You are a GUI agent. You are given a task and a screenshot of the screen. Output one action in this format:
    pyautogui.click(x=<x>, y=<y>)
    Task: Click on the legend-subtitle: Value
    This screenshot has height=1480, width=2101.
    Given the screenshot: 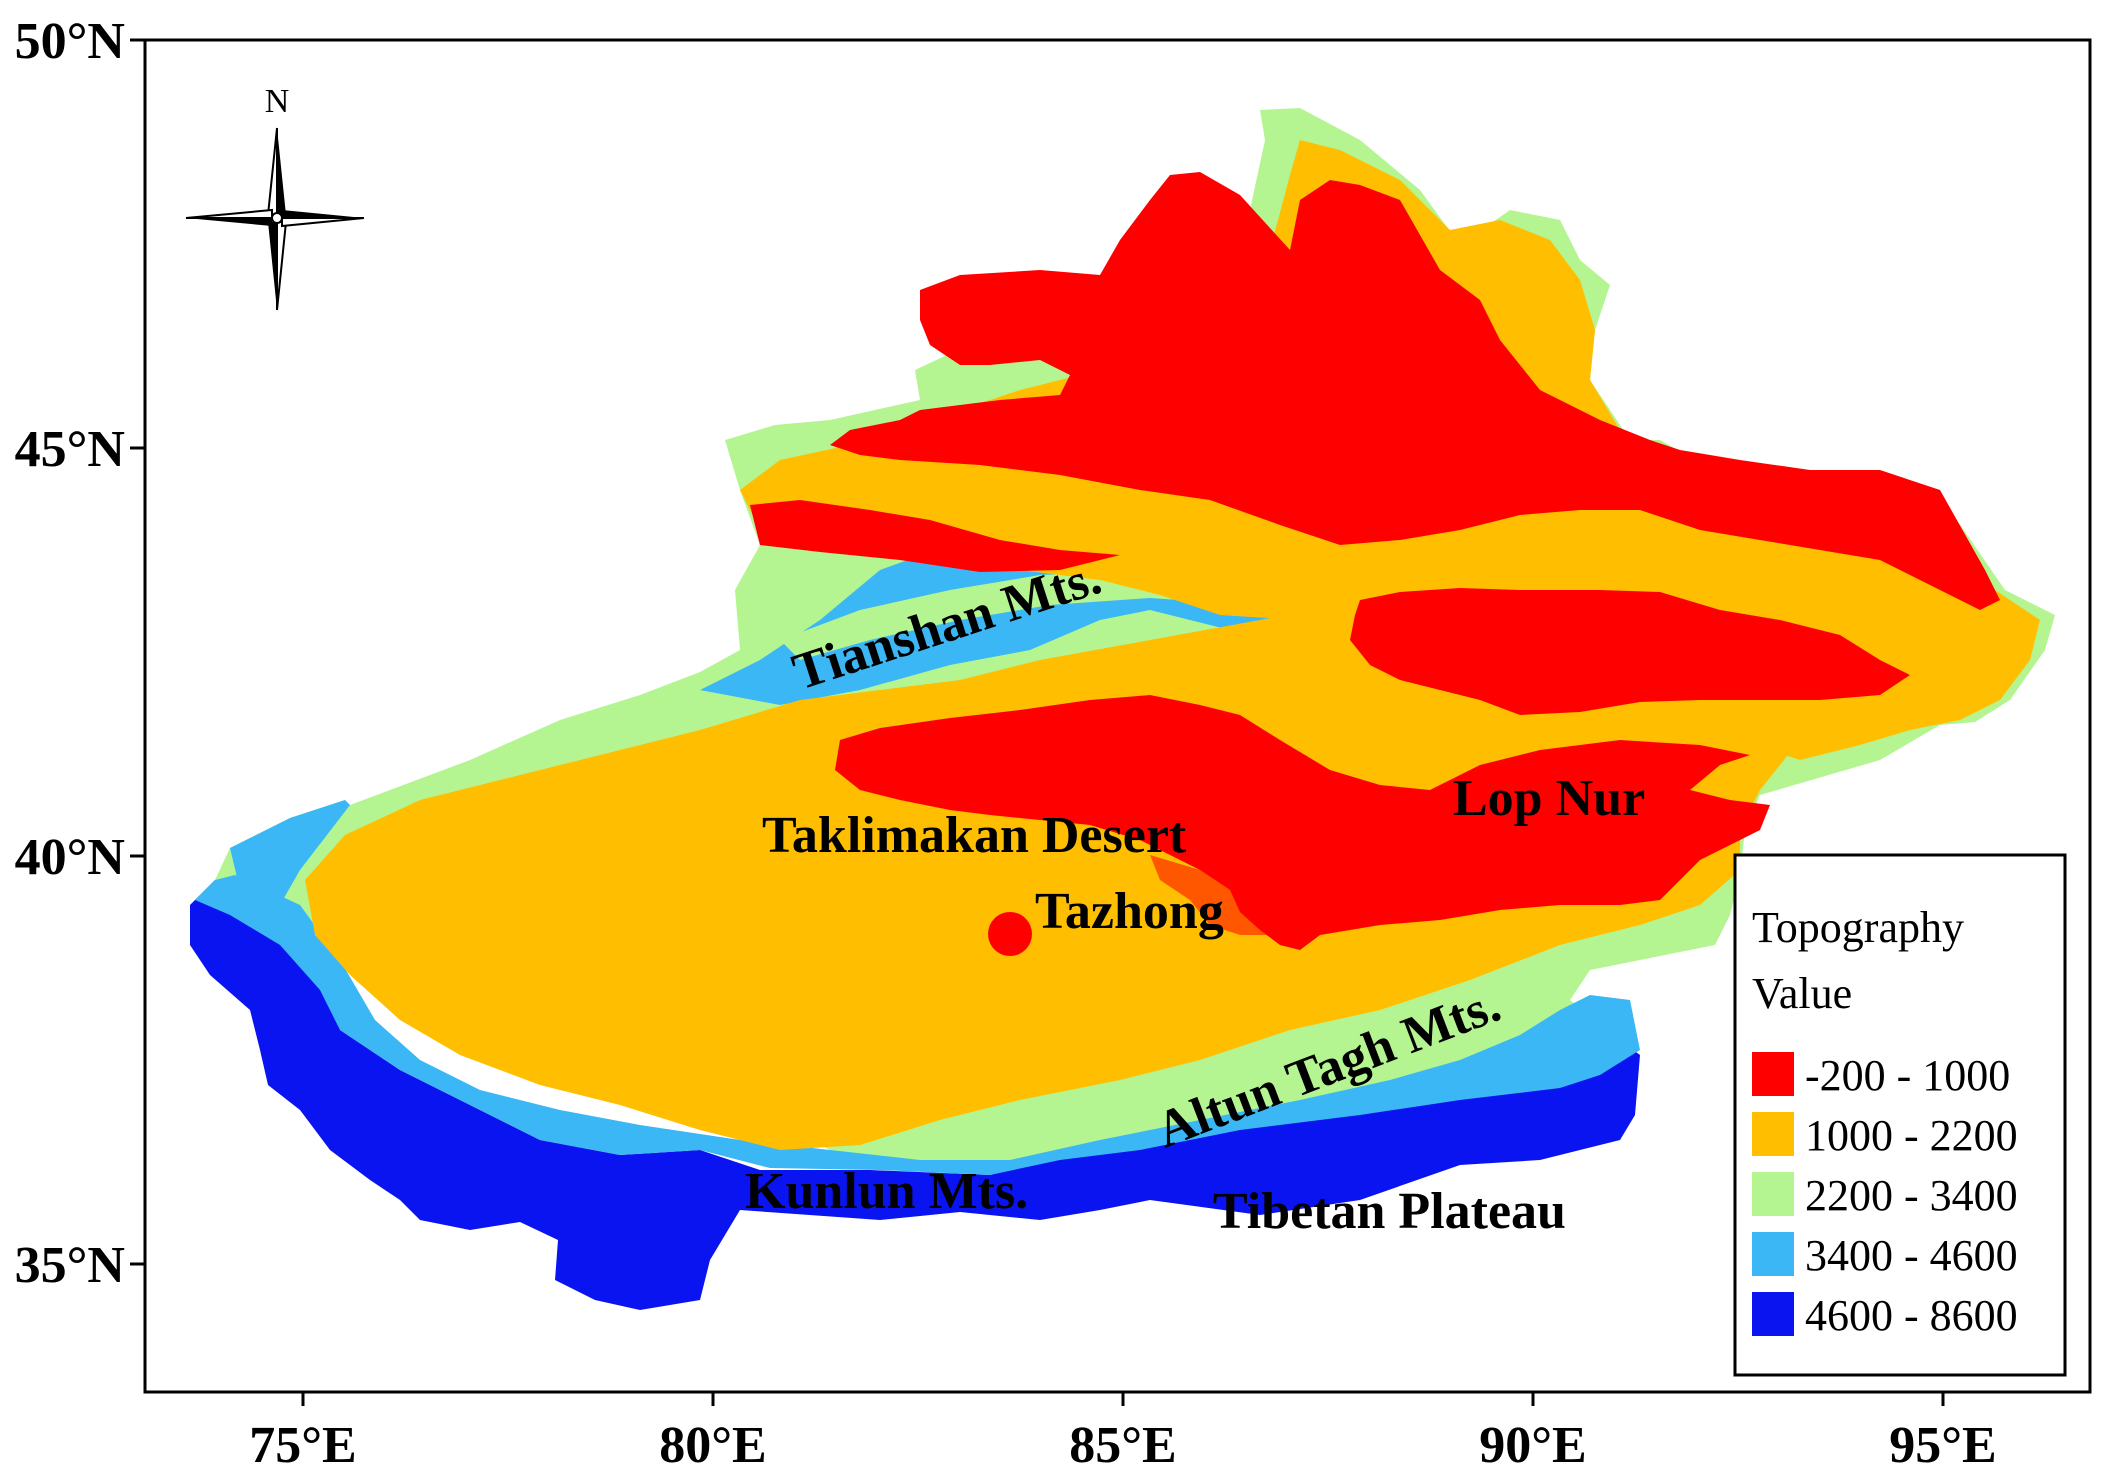 What is the action you would take?
    pyautogui.click(x=1802, y=993)
    